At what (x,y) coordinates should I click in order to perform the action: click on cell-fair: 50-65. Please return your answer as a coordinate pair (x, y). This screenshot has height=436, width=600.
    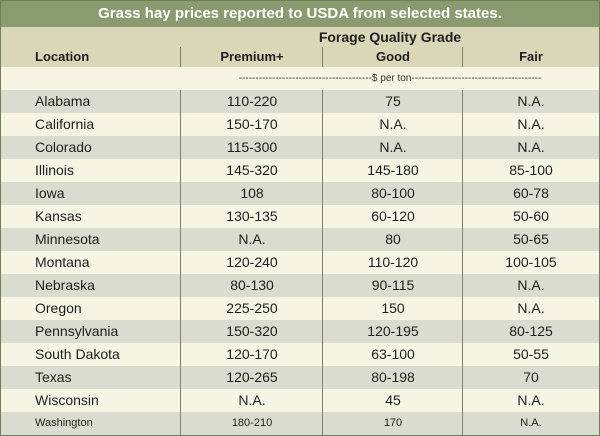
    Looking at the image, I should click on (531, 239).